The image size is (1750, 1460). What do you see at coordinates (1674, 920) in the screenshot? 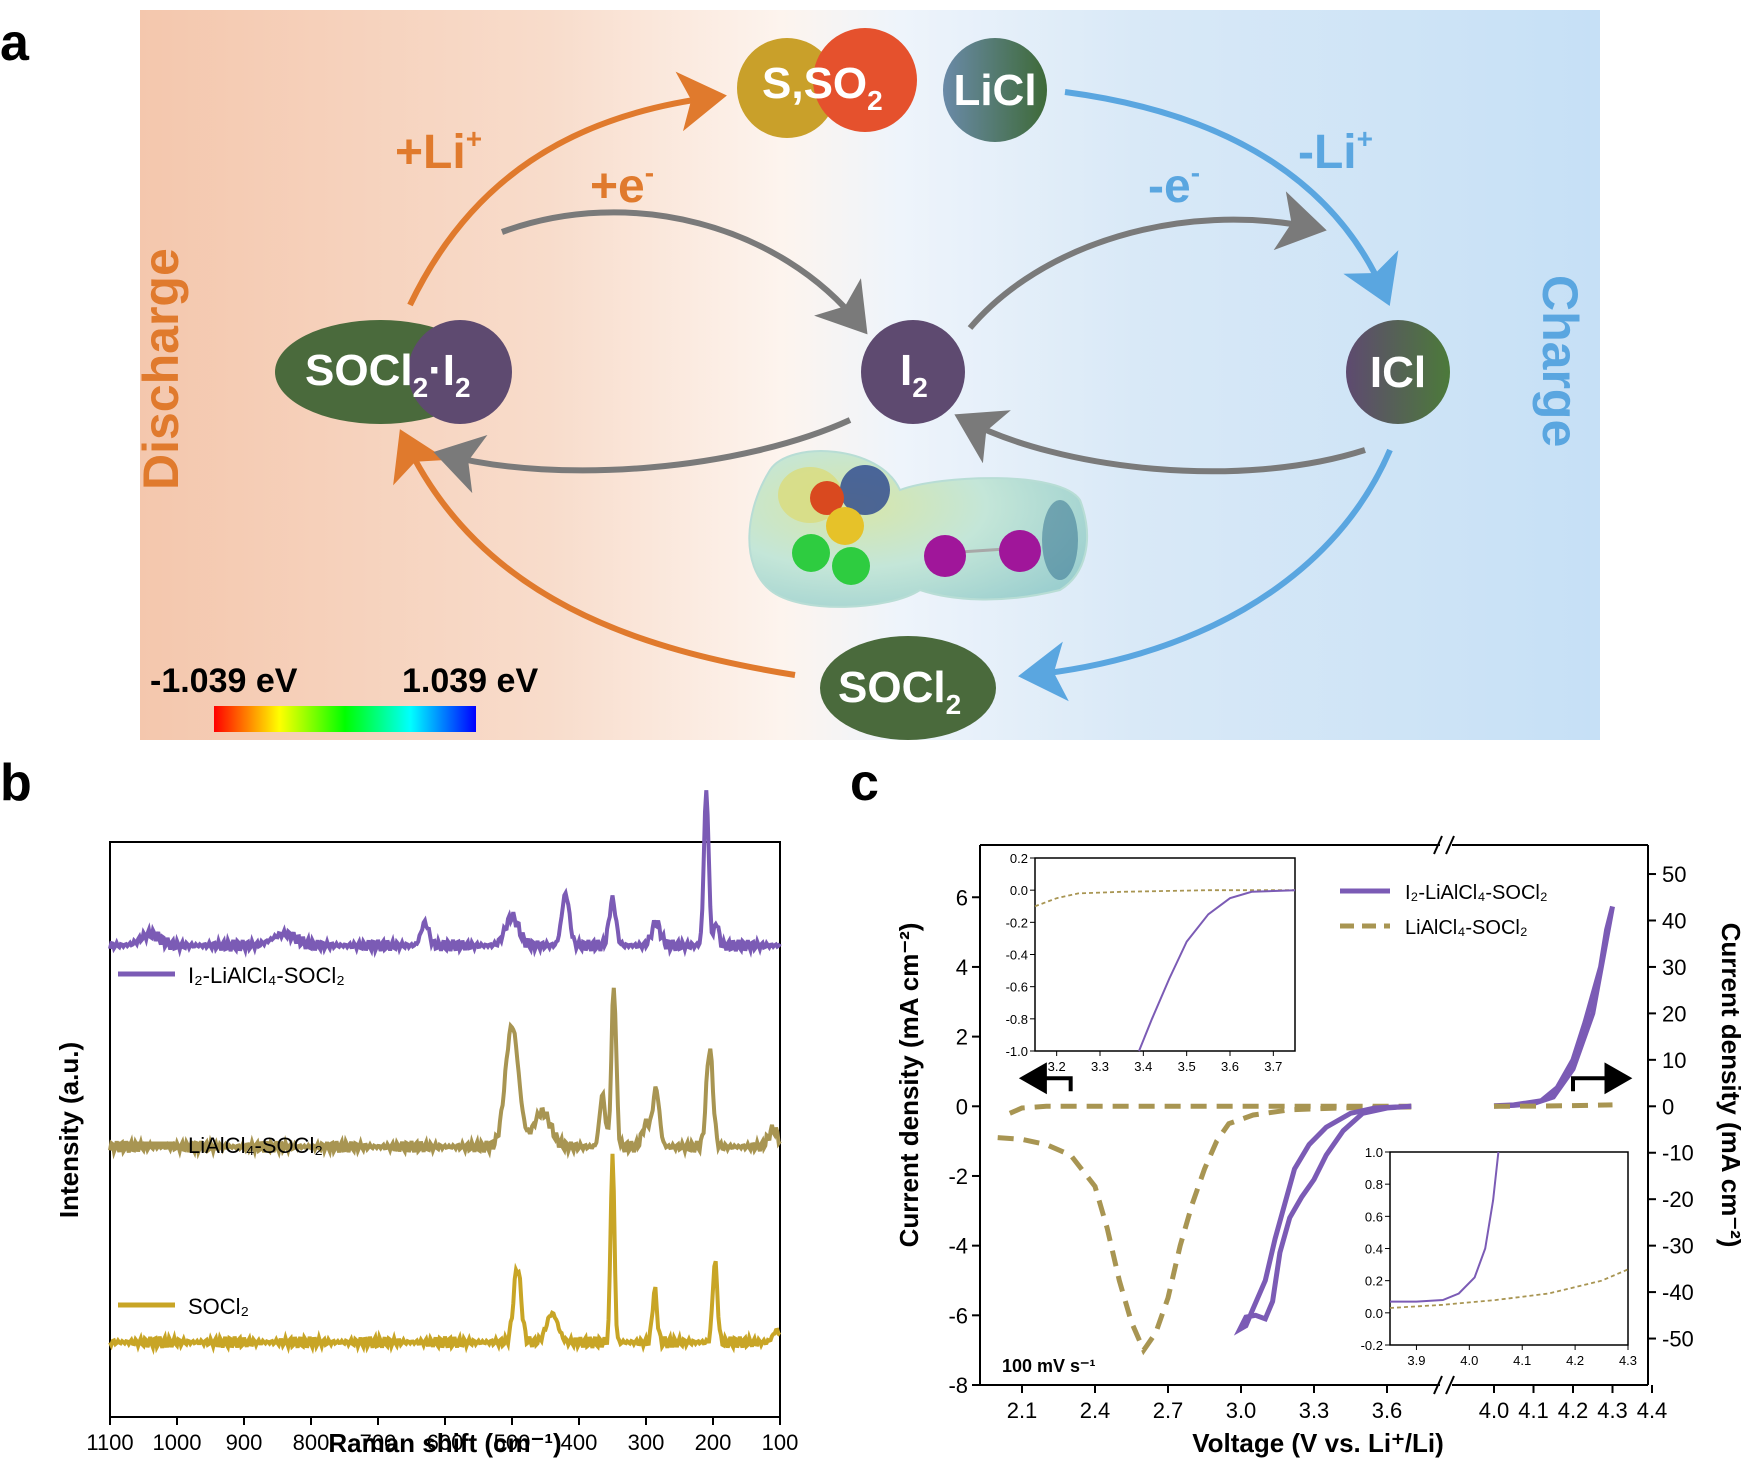
I see `y-right-tick-label: 40` at bounding box center [1674, 920].